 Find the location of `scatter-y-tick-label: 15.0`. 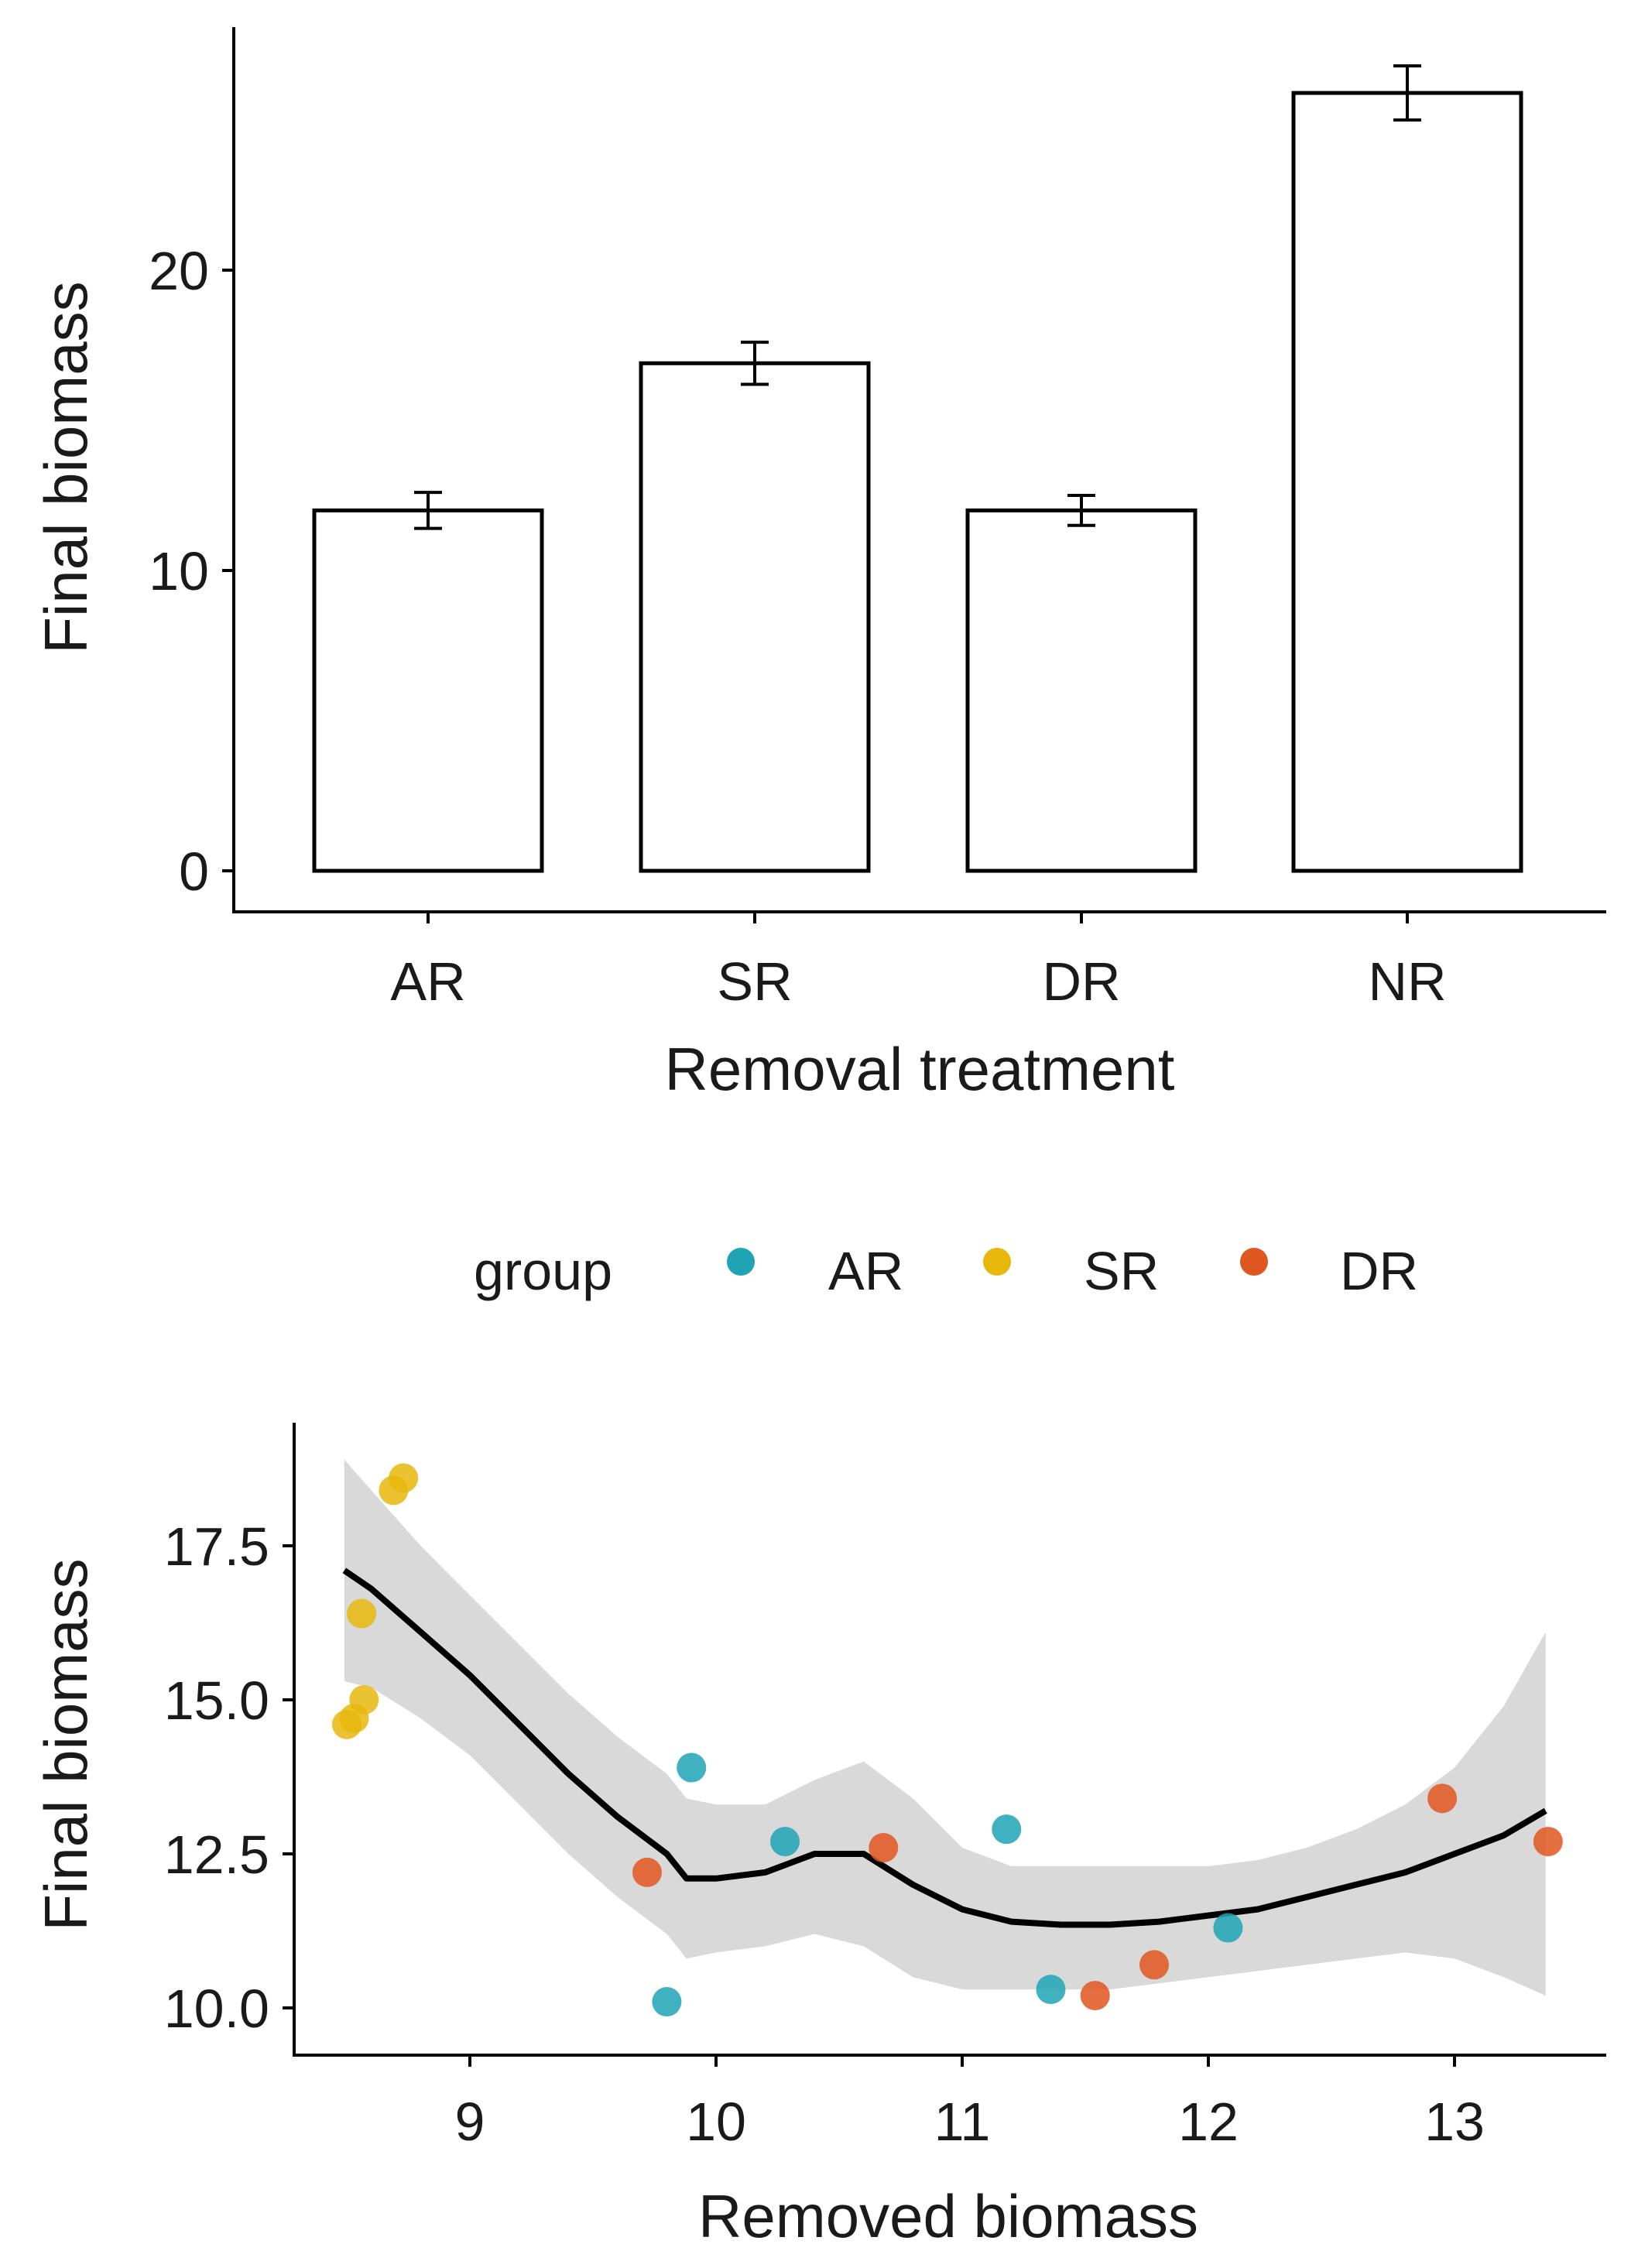

scatter-y-tick-label: 15.0 is located at coordinates (216, 1700).